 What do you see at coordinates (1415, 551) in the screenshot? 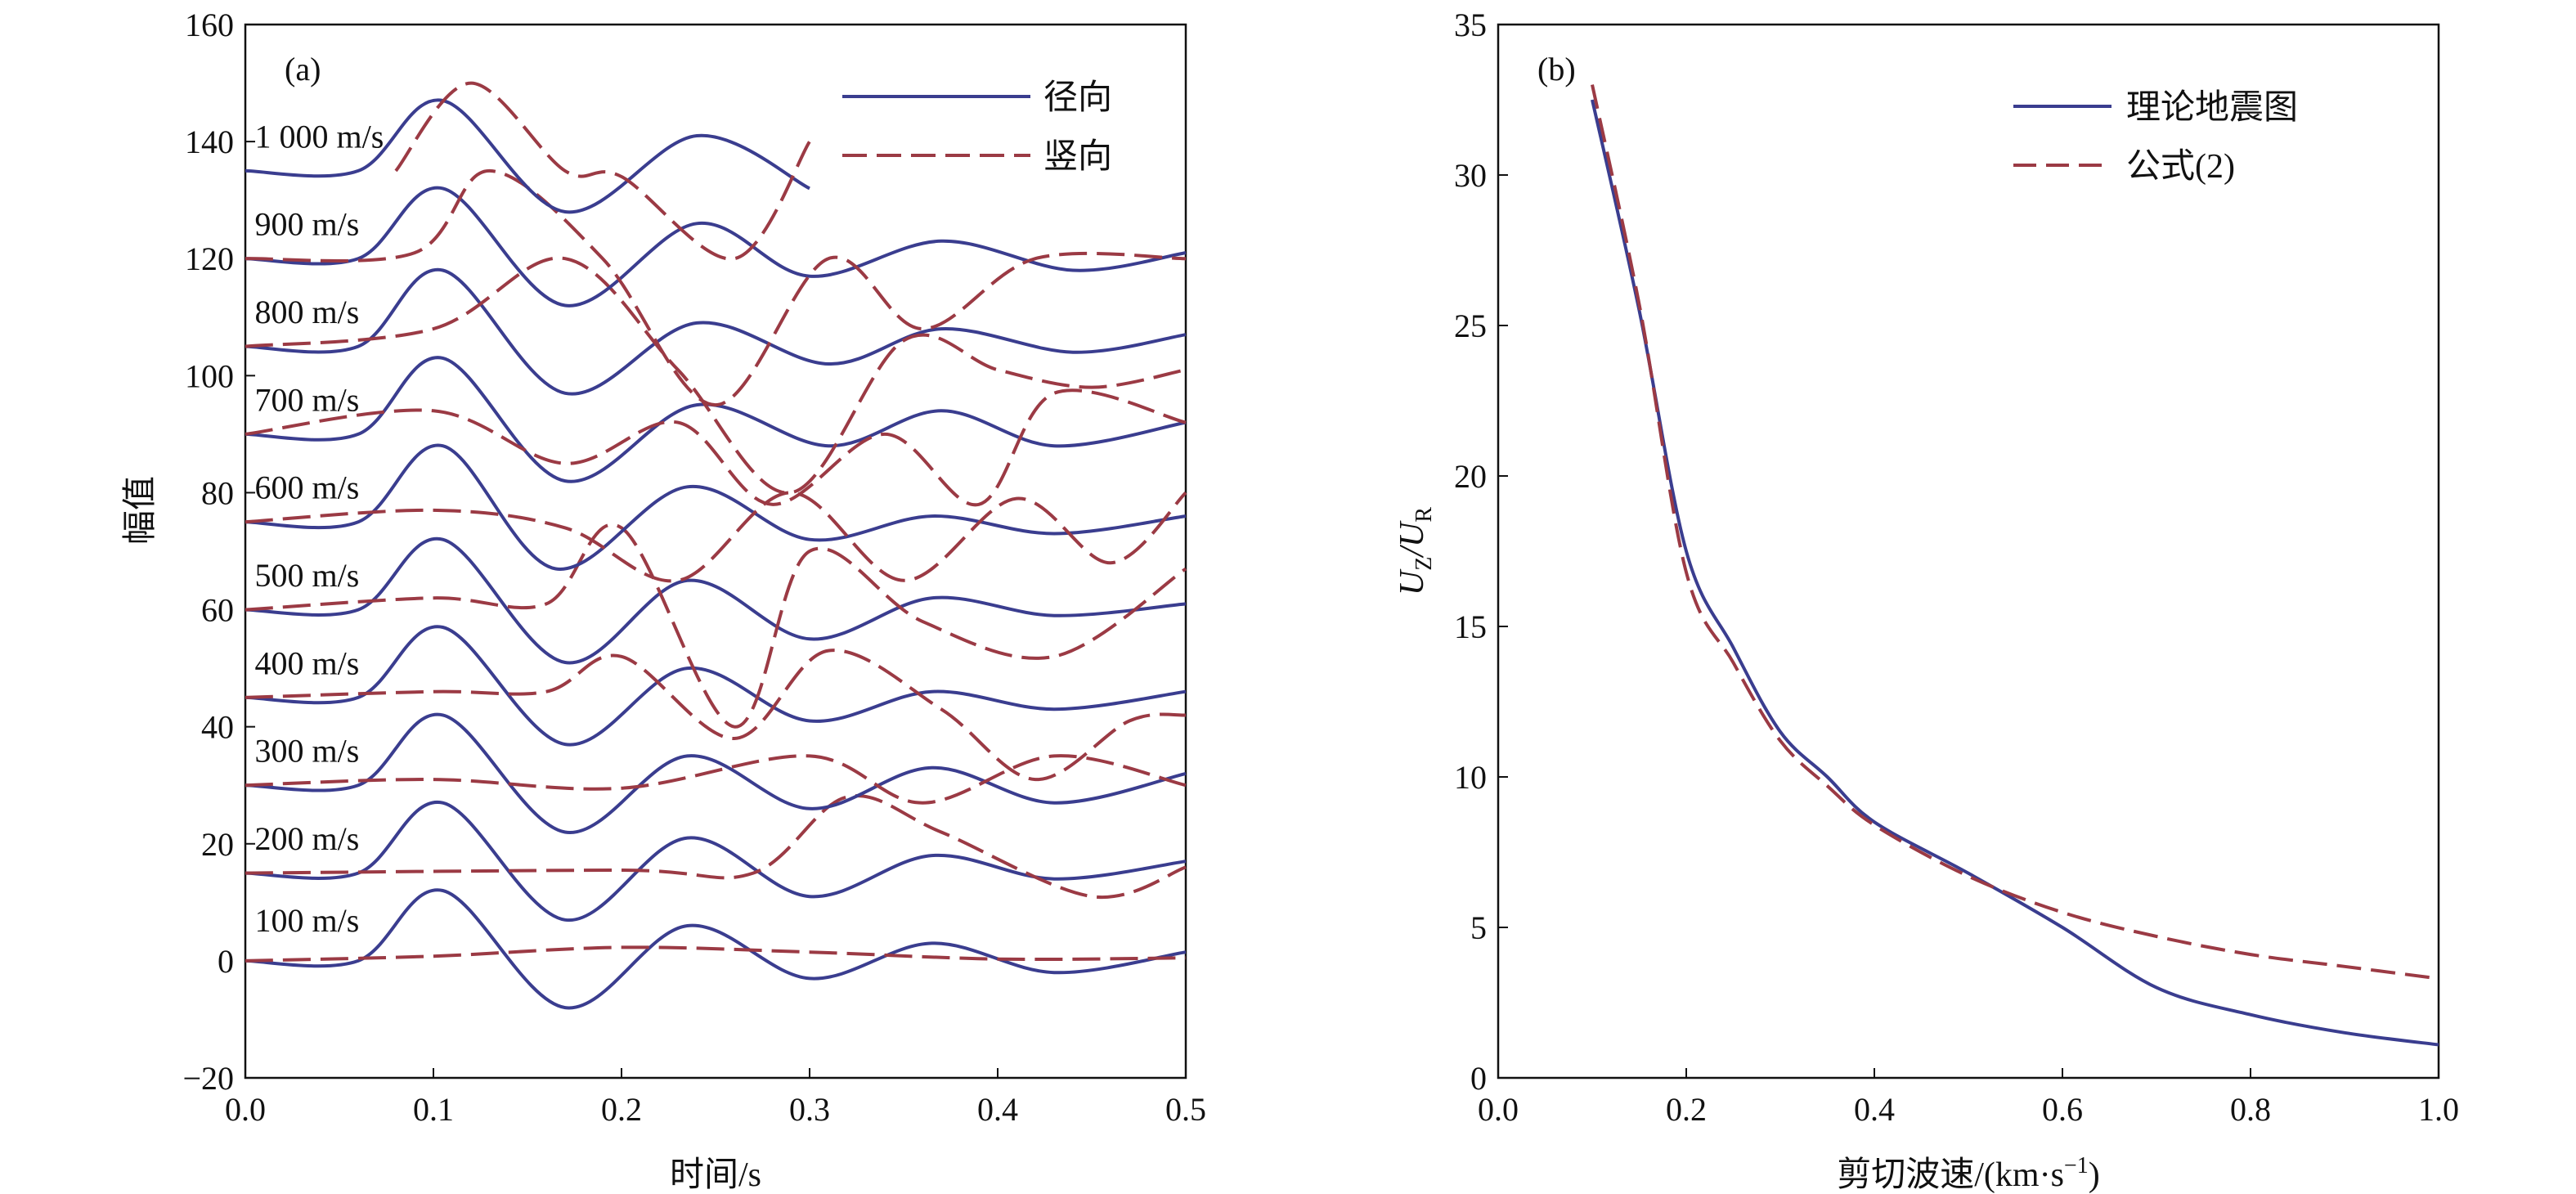
I see `b-y-axis-label: UZ/UR` at bounding box center [1415, 551].